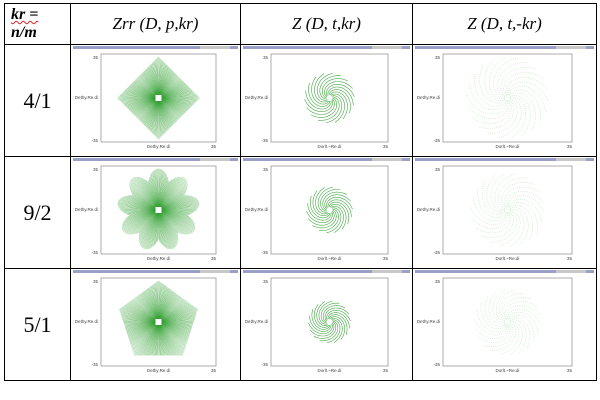  I want to click on col2-header: Z (D, t,kr), so click(326, 24).